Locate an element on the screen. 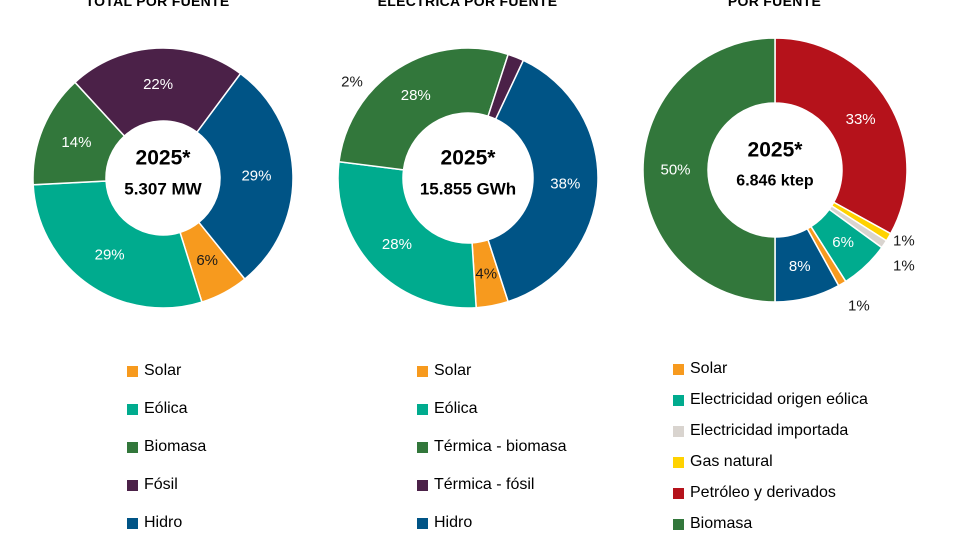 This screenshot has height=551, width=960. chart-3-legend-label: Electricidad importada is located at coordinates (769, 430).